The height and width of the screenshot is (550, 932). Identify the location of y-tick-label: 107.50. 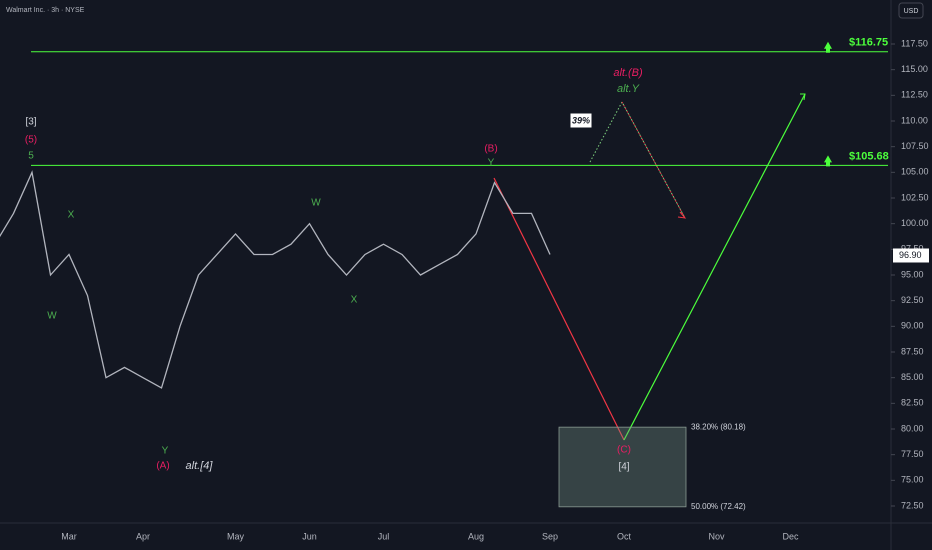
(915, 146).